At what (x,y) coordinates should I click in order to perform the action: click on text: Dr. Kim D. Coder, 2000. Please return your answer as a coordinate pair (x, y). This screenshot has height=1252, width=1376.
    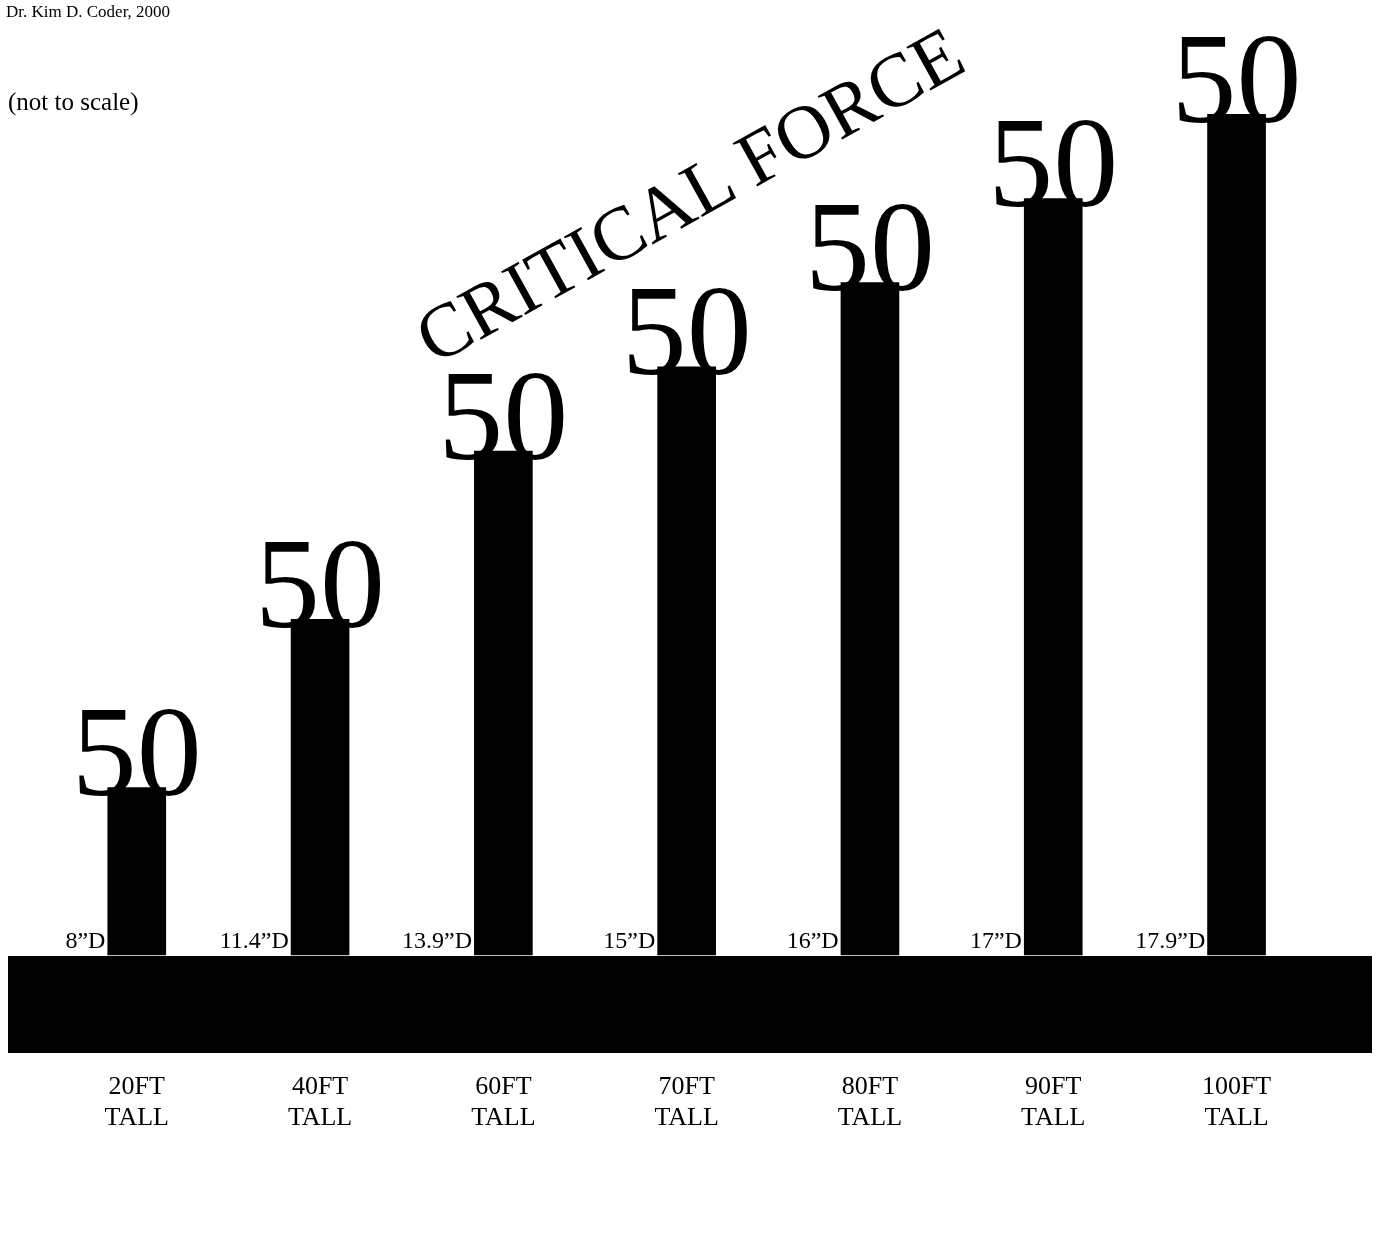
    Looking at the image, I should click on (88, 12).